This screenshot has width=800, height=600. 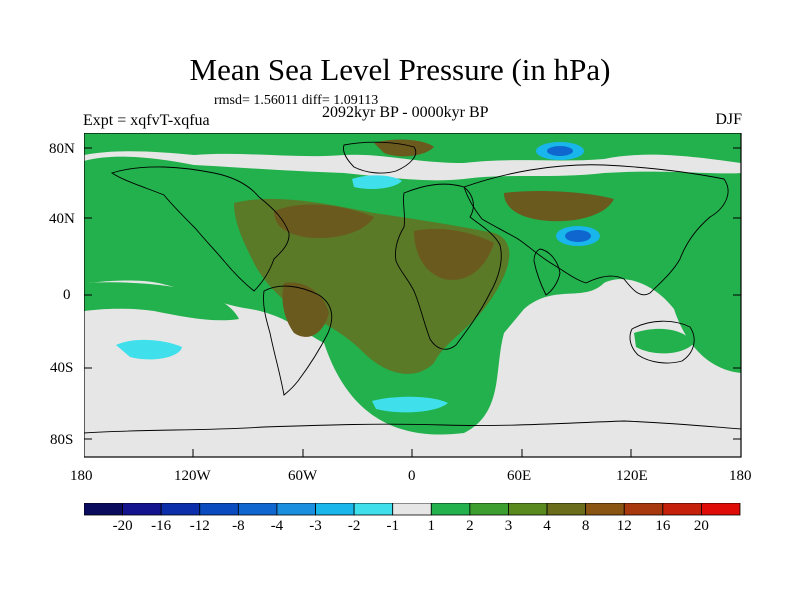 What do you see at coordinates (62, 440) in the screenshot?
I see `lat-label-80s: 80S` at bounding box center [62, 440].